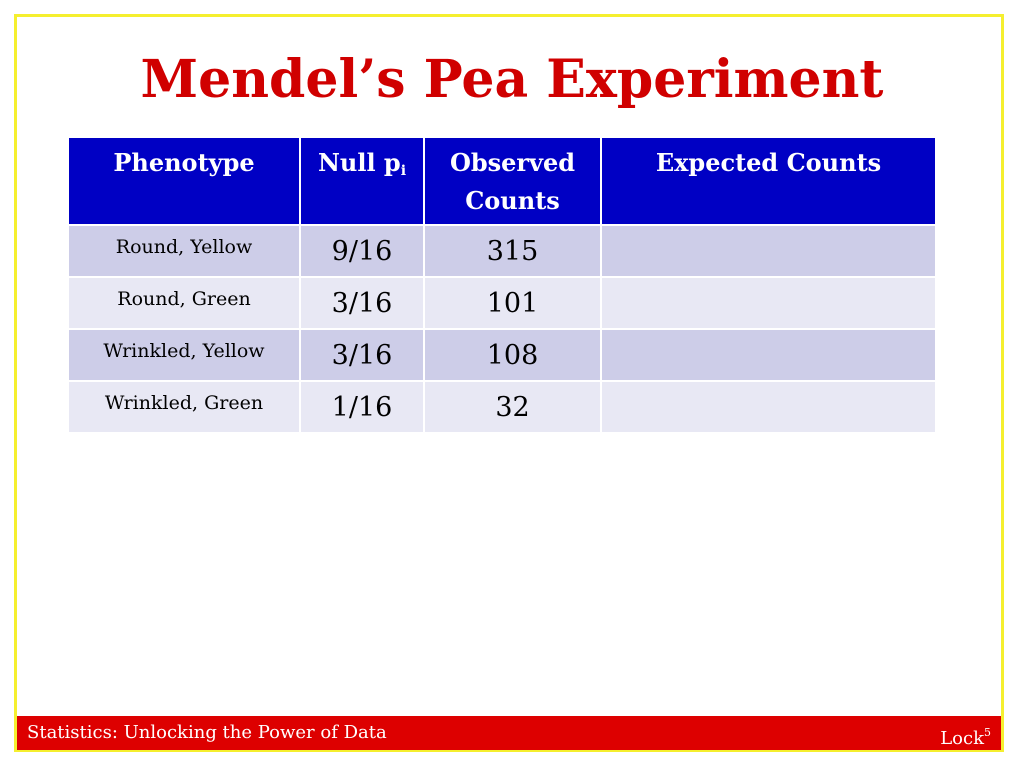 The width and height of the screenshot is (1024, 768). Describe the element at coordinates (987, 732) in the screenshot. I see `footer-author-superscript: 5` at that location.